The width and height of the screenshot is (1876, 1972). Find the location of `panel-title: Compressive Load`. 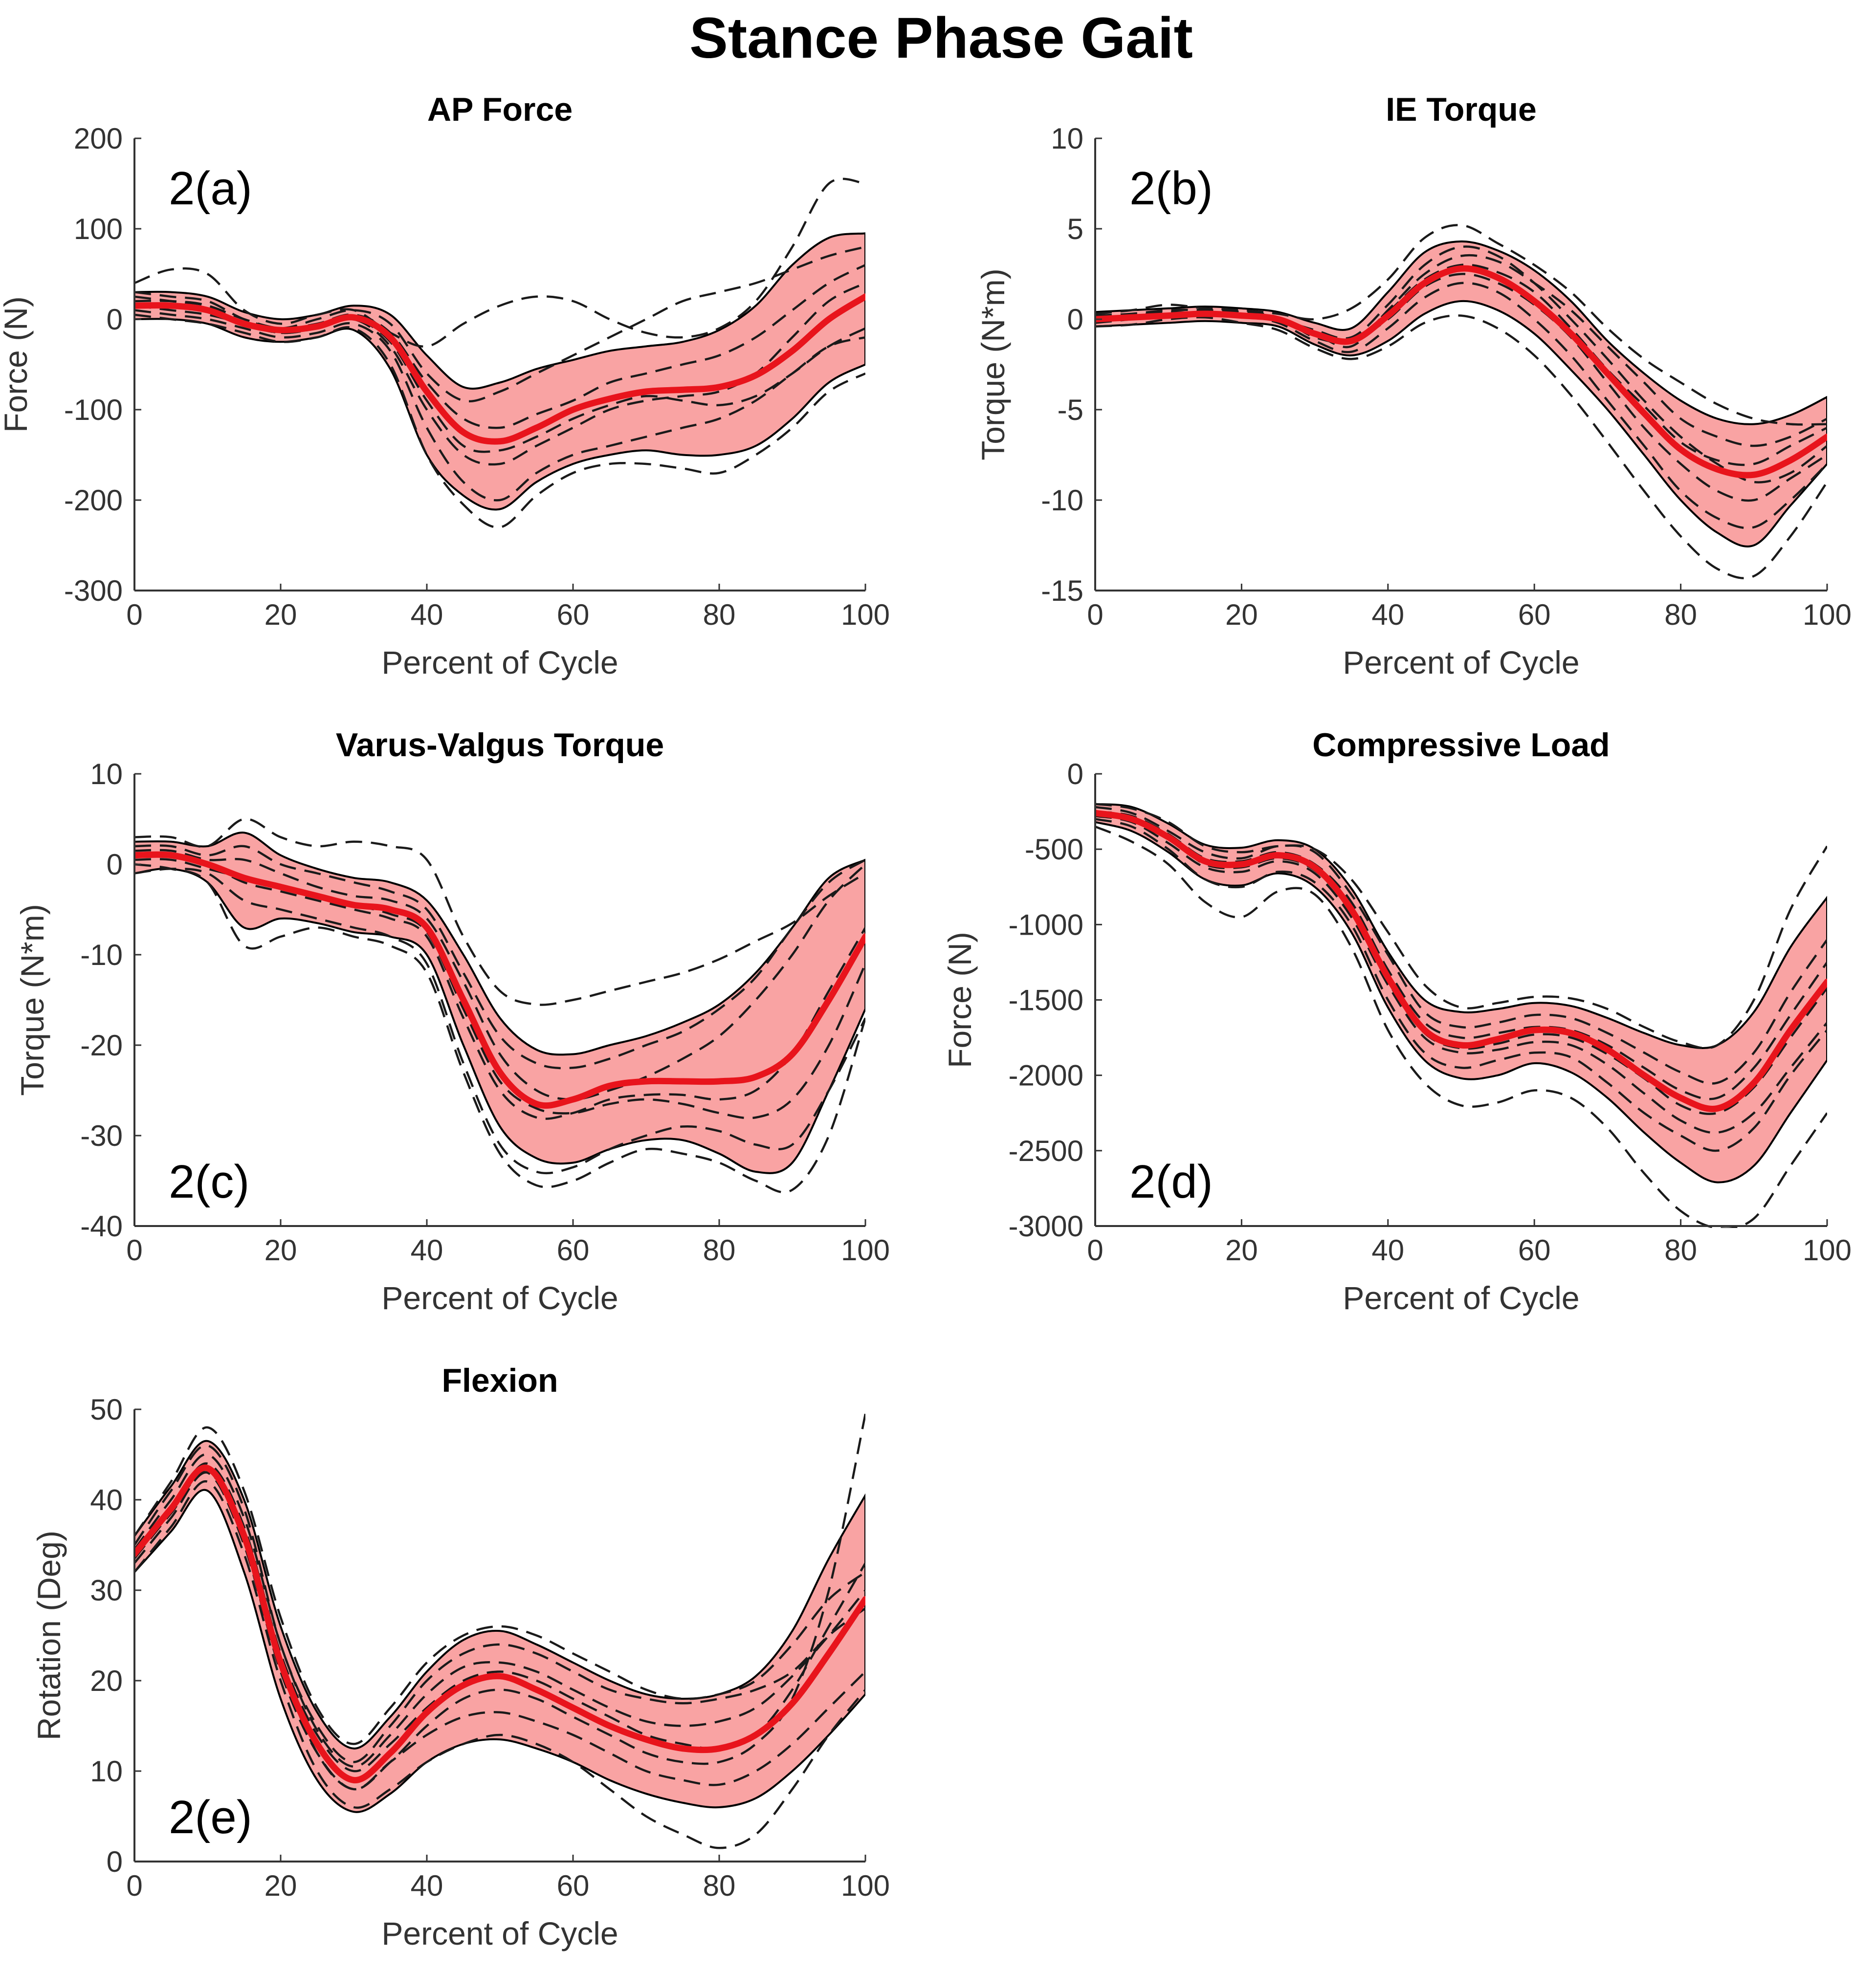

panel-title: Compressive Load is located at coordinates (1461, 745).